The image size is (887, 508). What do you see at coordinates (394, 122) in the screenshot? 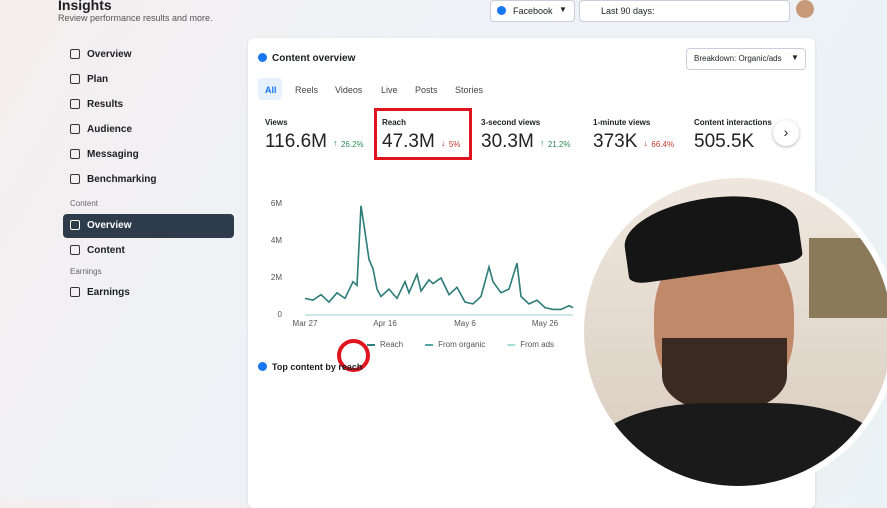
I see `metric-label: Reach` at bounding box center [394, 122].